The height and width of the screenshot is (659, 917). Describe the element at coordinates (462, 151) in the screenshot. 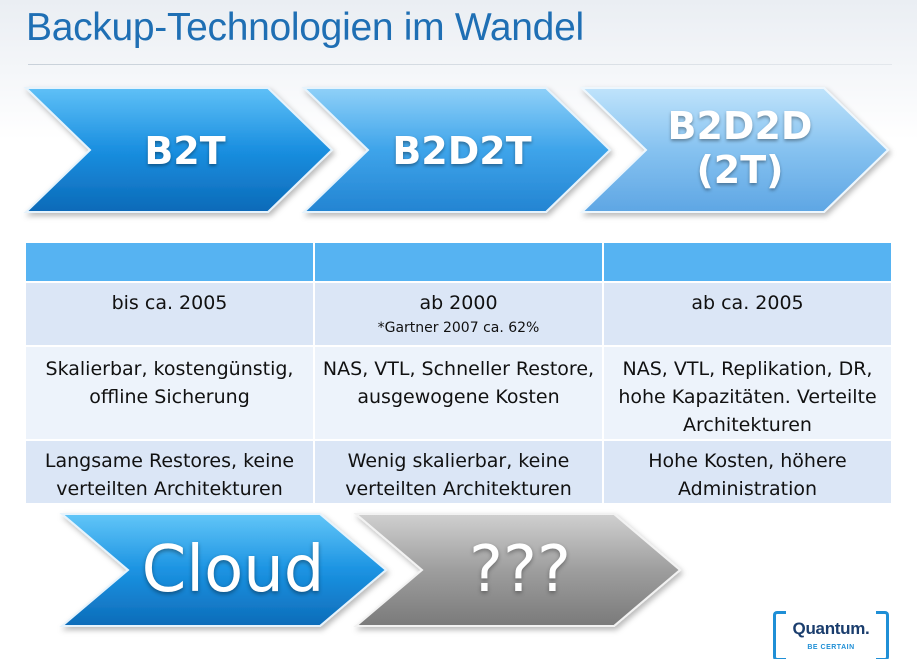

I see `chevron-b2d2t-label: B2D2T` at that location.